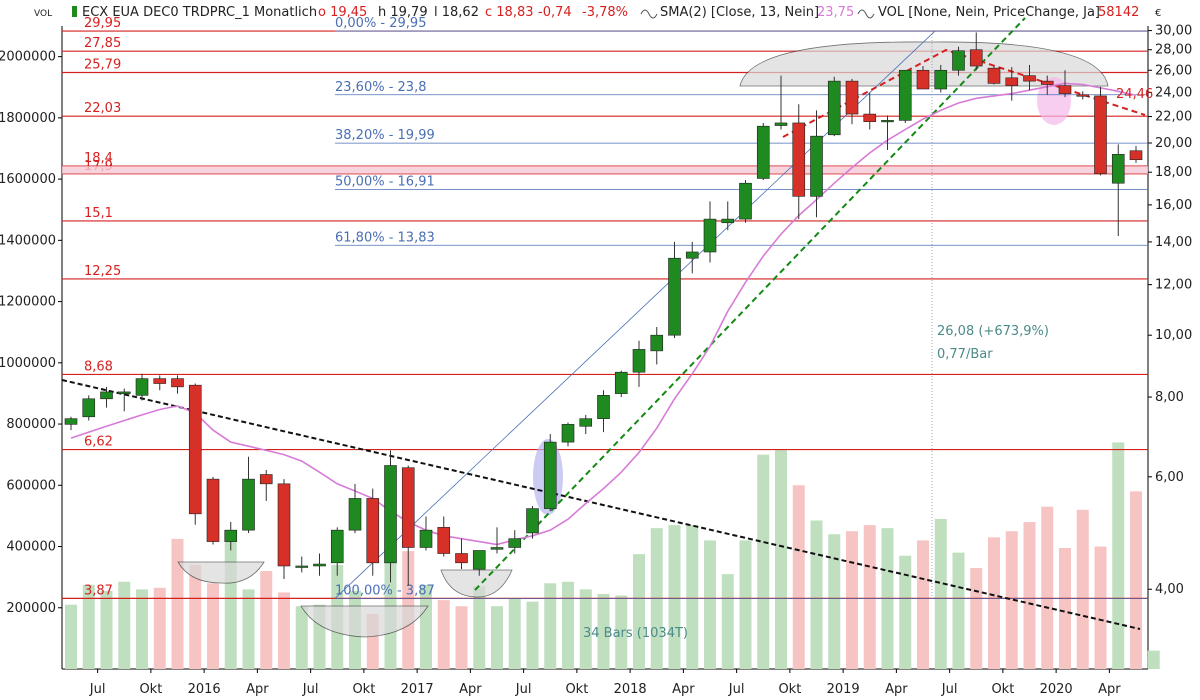 The height and width of the screenshot is (700, 1200). Describe the element at coordinates (1173, 242) in the screenshot. I see `right-tick-label: 14,00` at that location.